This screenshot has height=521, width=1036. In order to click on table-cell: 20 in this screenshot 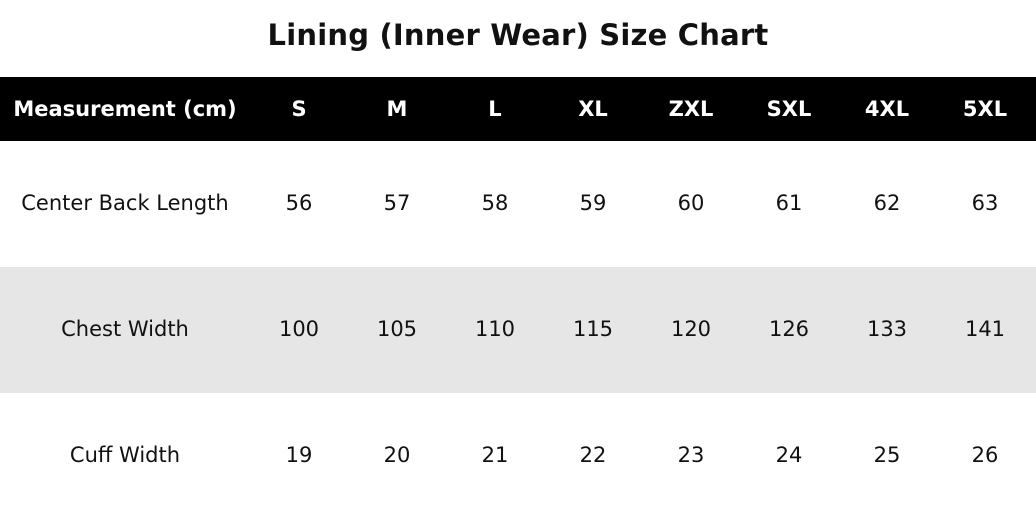, I will do `click(397, 455)`.